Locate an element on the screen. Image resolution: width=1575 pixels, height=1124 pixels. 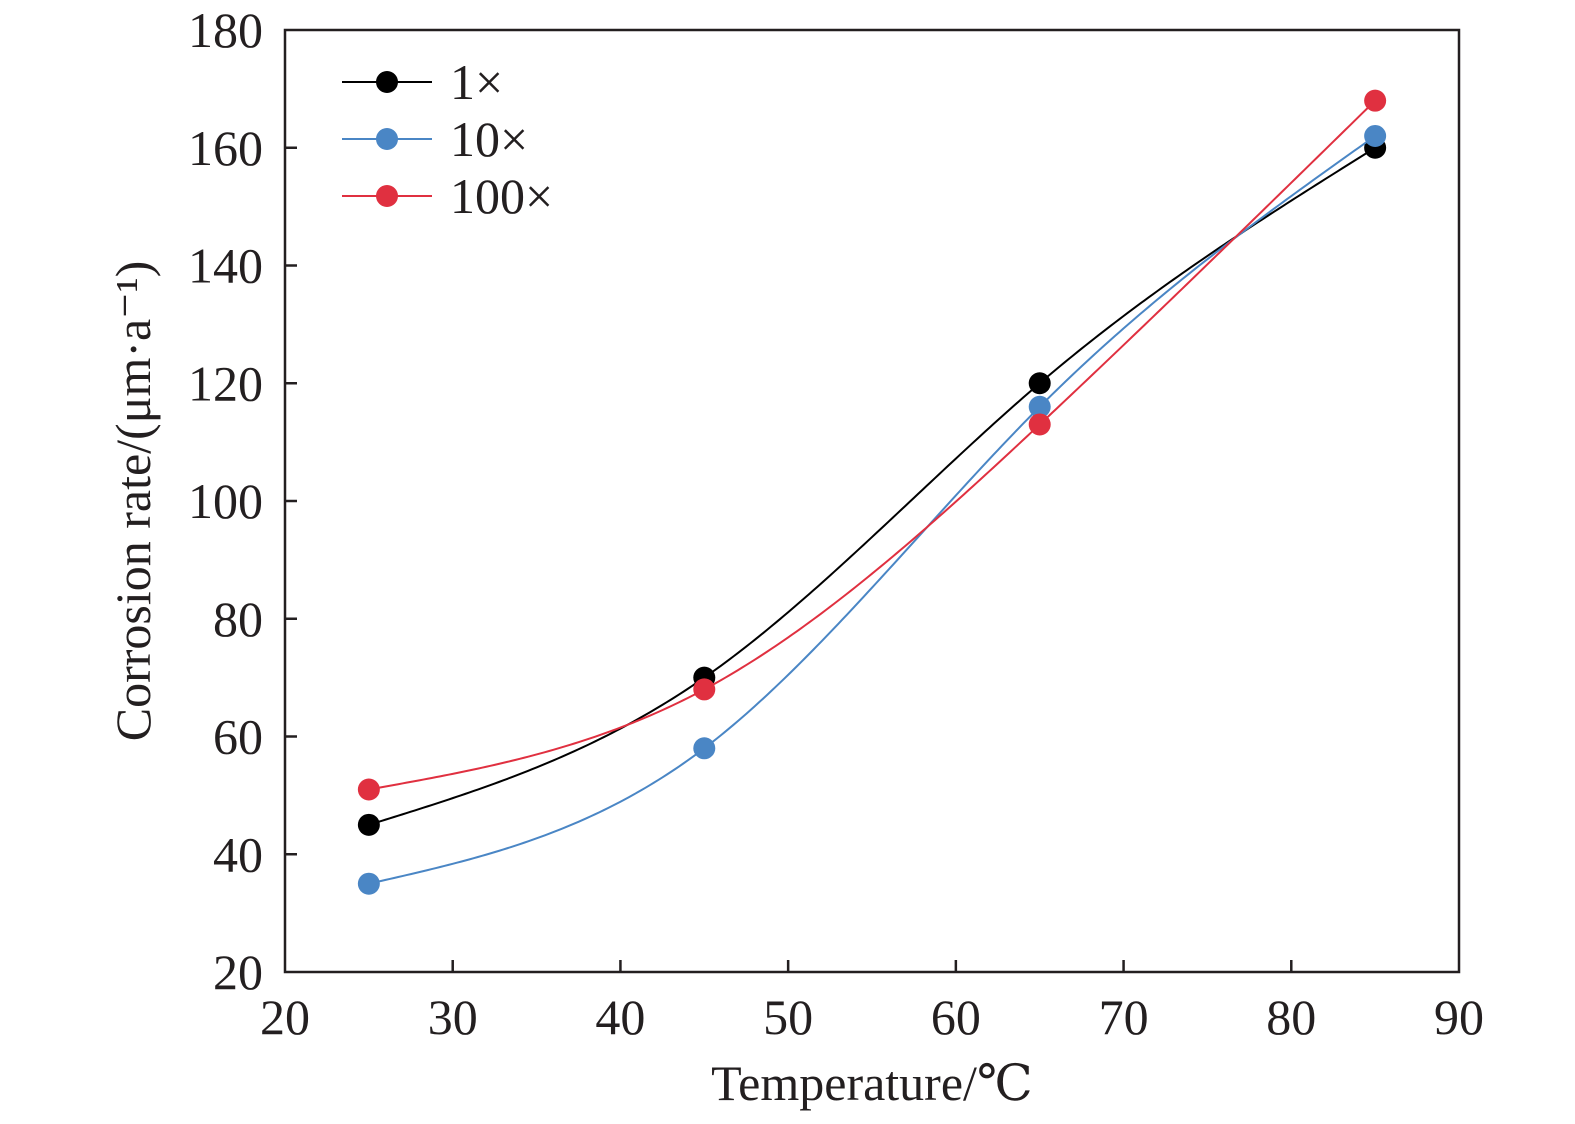
x-tick-label: 50 is located at coordinates (788, 1017).